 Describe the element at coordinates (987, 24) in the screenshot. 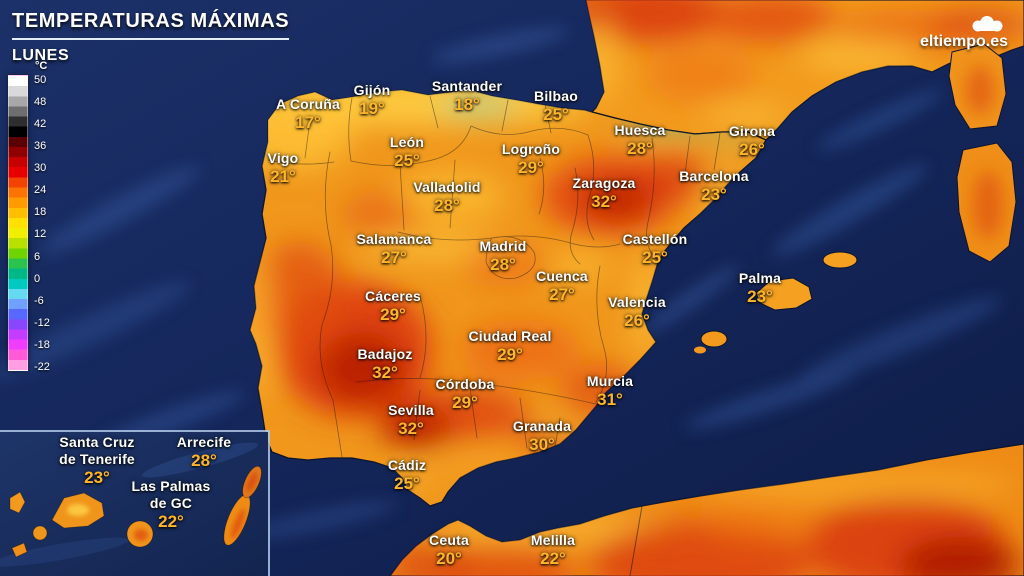

I see `cloud-icon` at that location.